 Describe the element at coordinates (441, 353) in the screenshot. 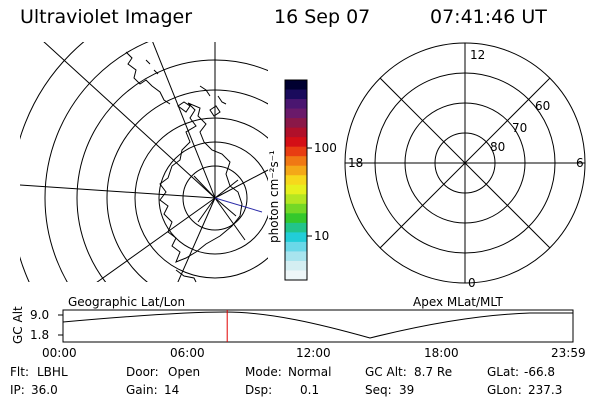

I see `time-tick: 18:00` at that location.